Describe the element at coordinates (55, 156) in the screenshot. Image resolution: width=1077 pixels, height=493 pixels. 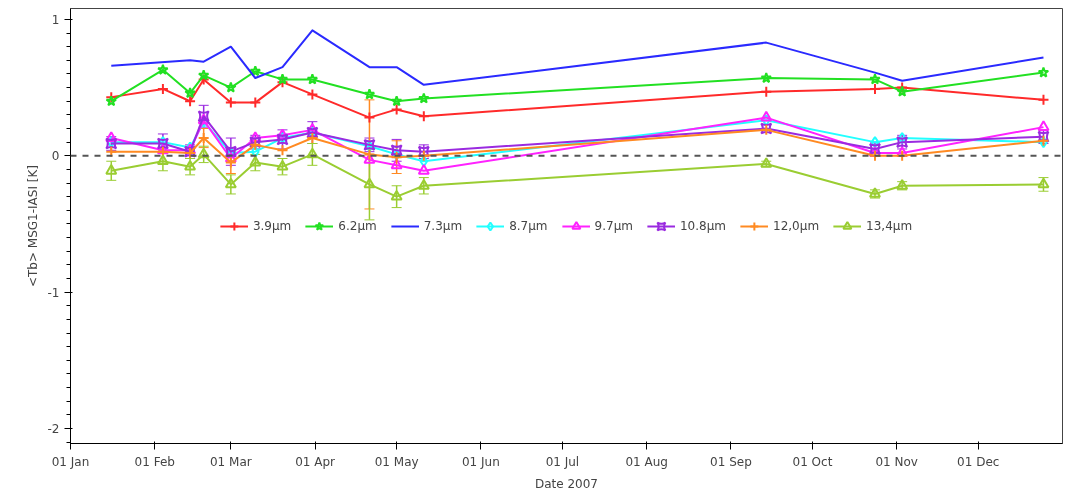
I see `y-tick-label: 0` at that location.